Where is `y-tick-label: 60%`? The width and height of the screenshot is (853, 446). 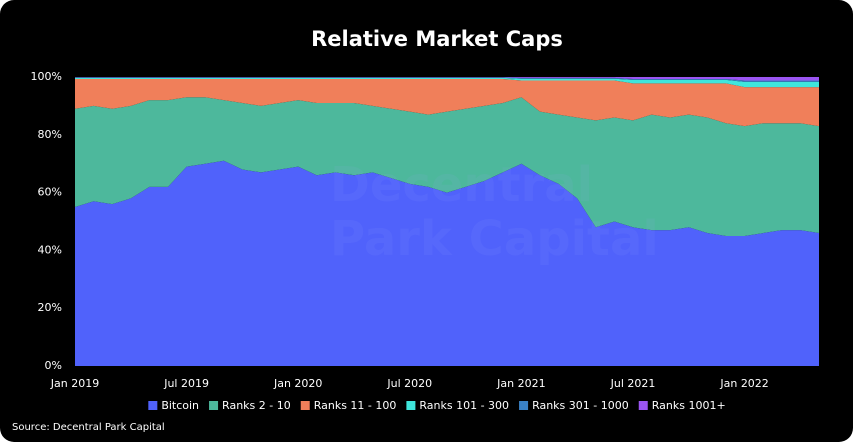
y-tick-label: 60% is located at coordinates (50, 192).